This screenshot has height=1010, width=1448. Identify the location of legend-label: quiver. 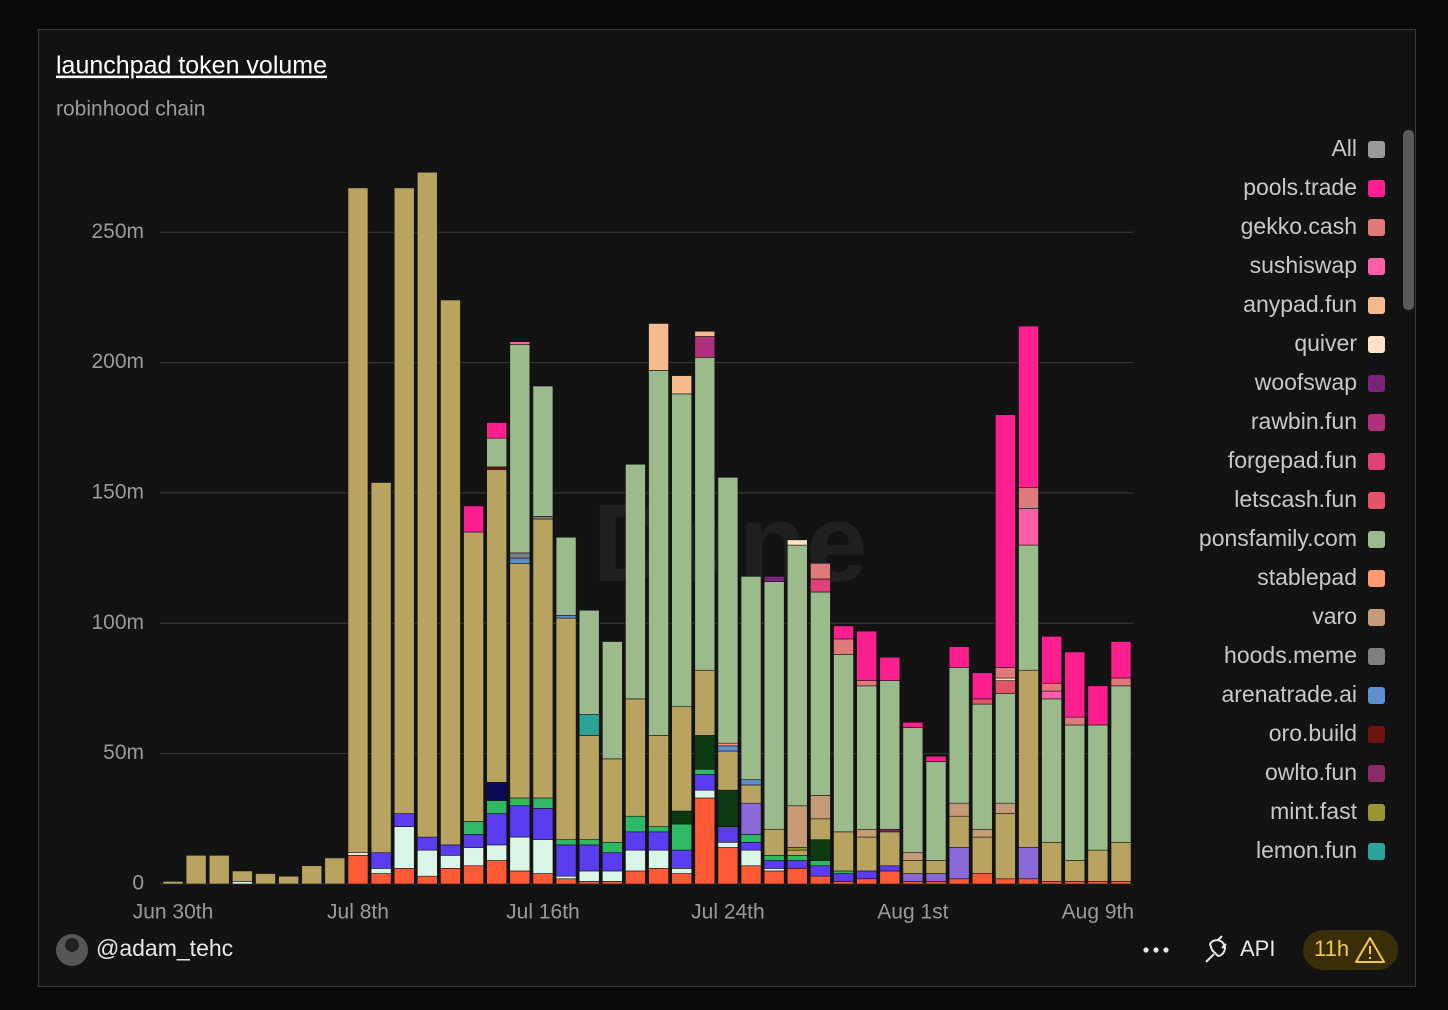
(1325, 343).